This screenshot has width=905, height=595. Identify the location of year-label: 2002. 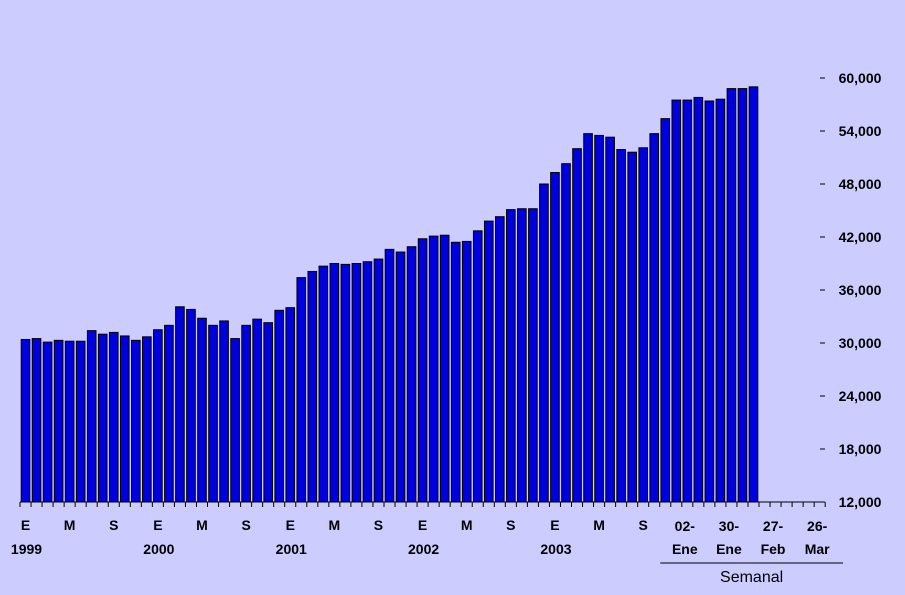
(423, 549).